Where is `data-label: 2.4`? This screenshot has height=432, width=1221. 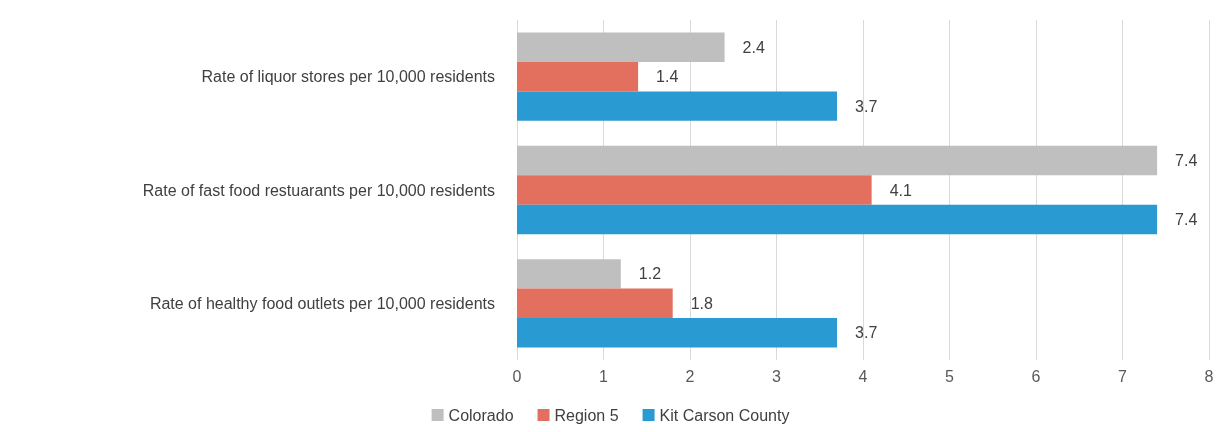 data-label: 2.4 is located at coordinates (753, 47).